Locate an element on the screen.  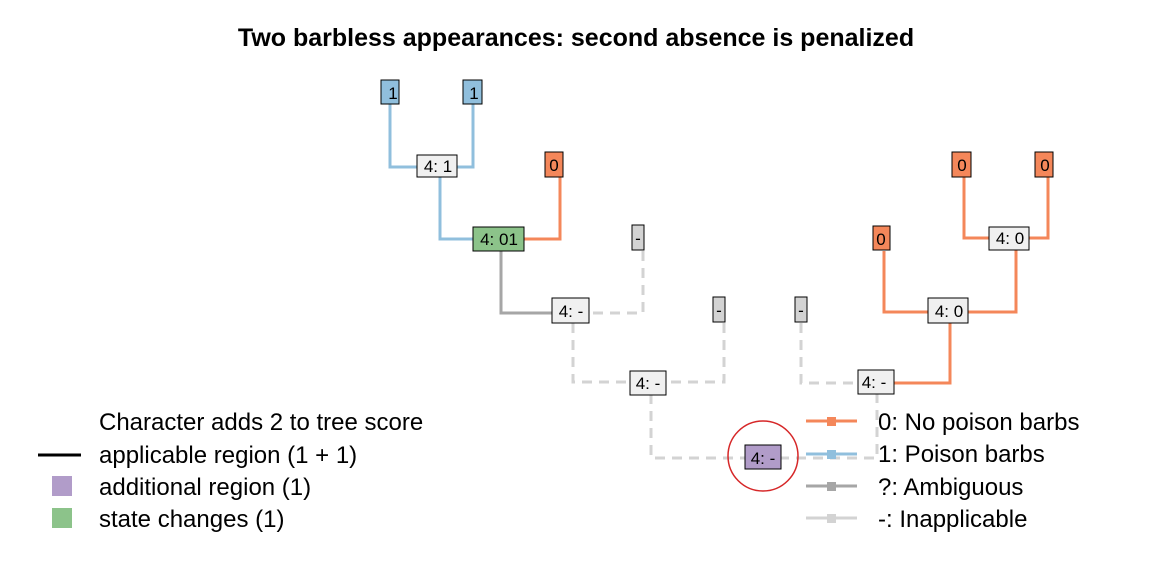
tip-6: - is located at coordinates (801, 309).